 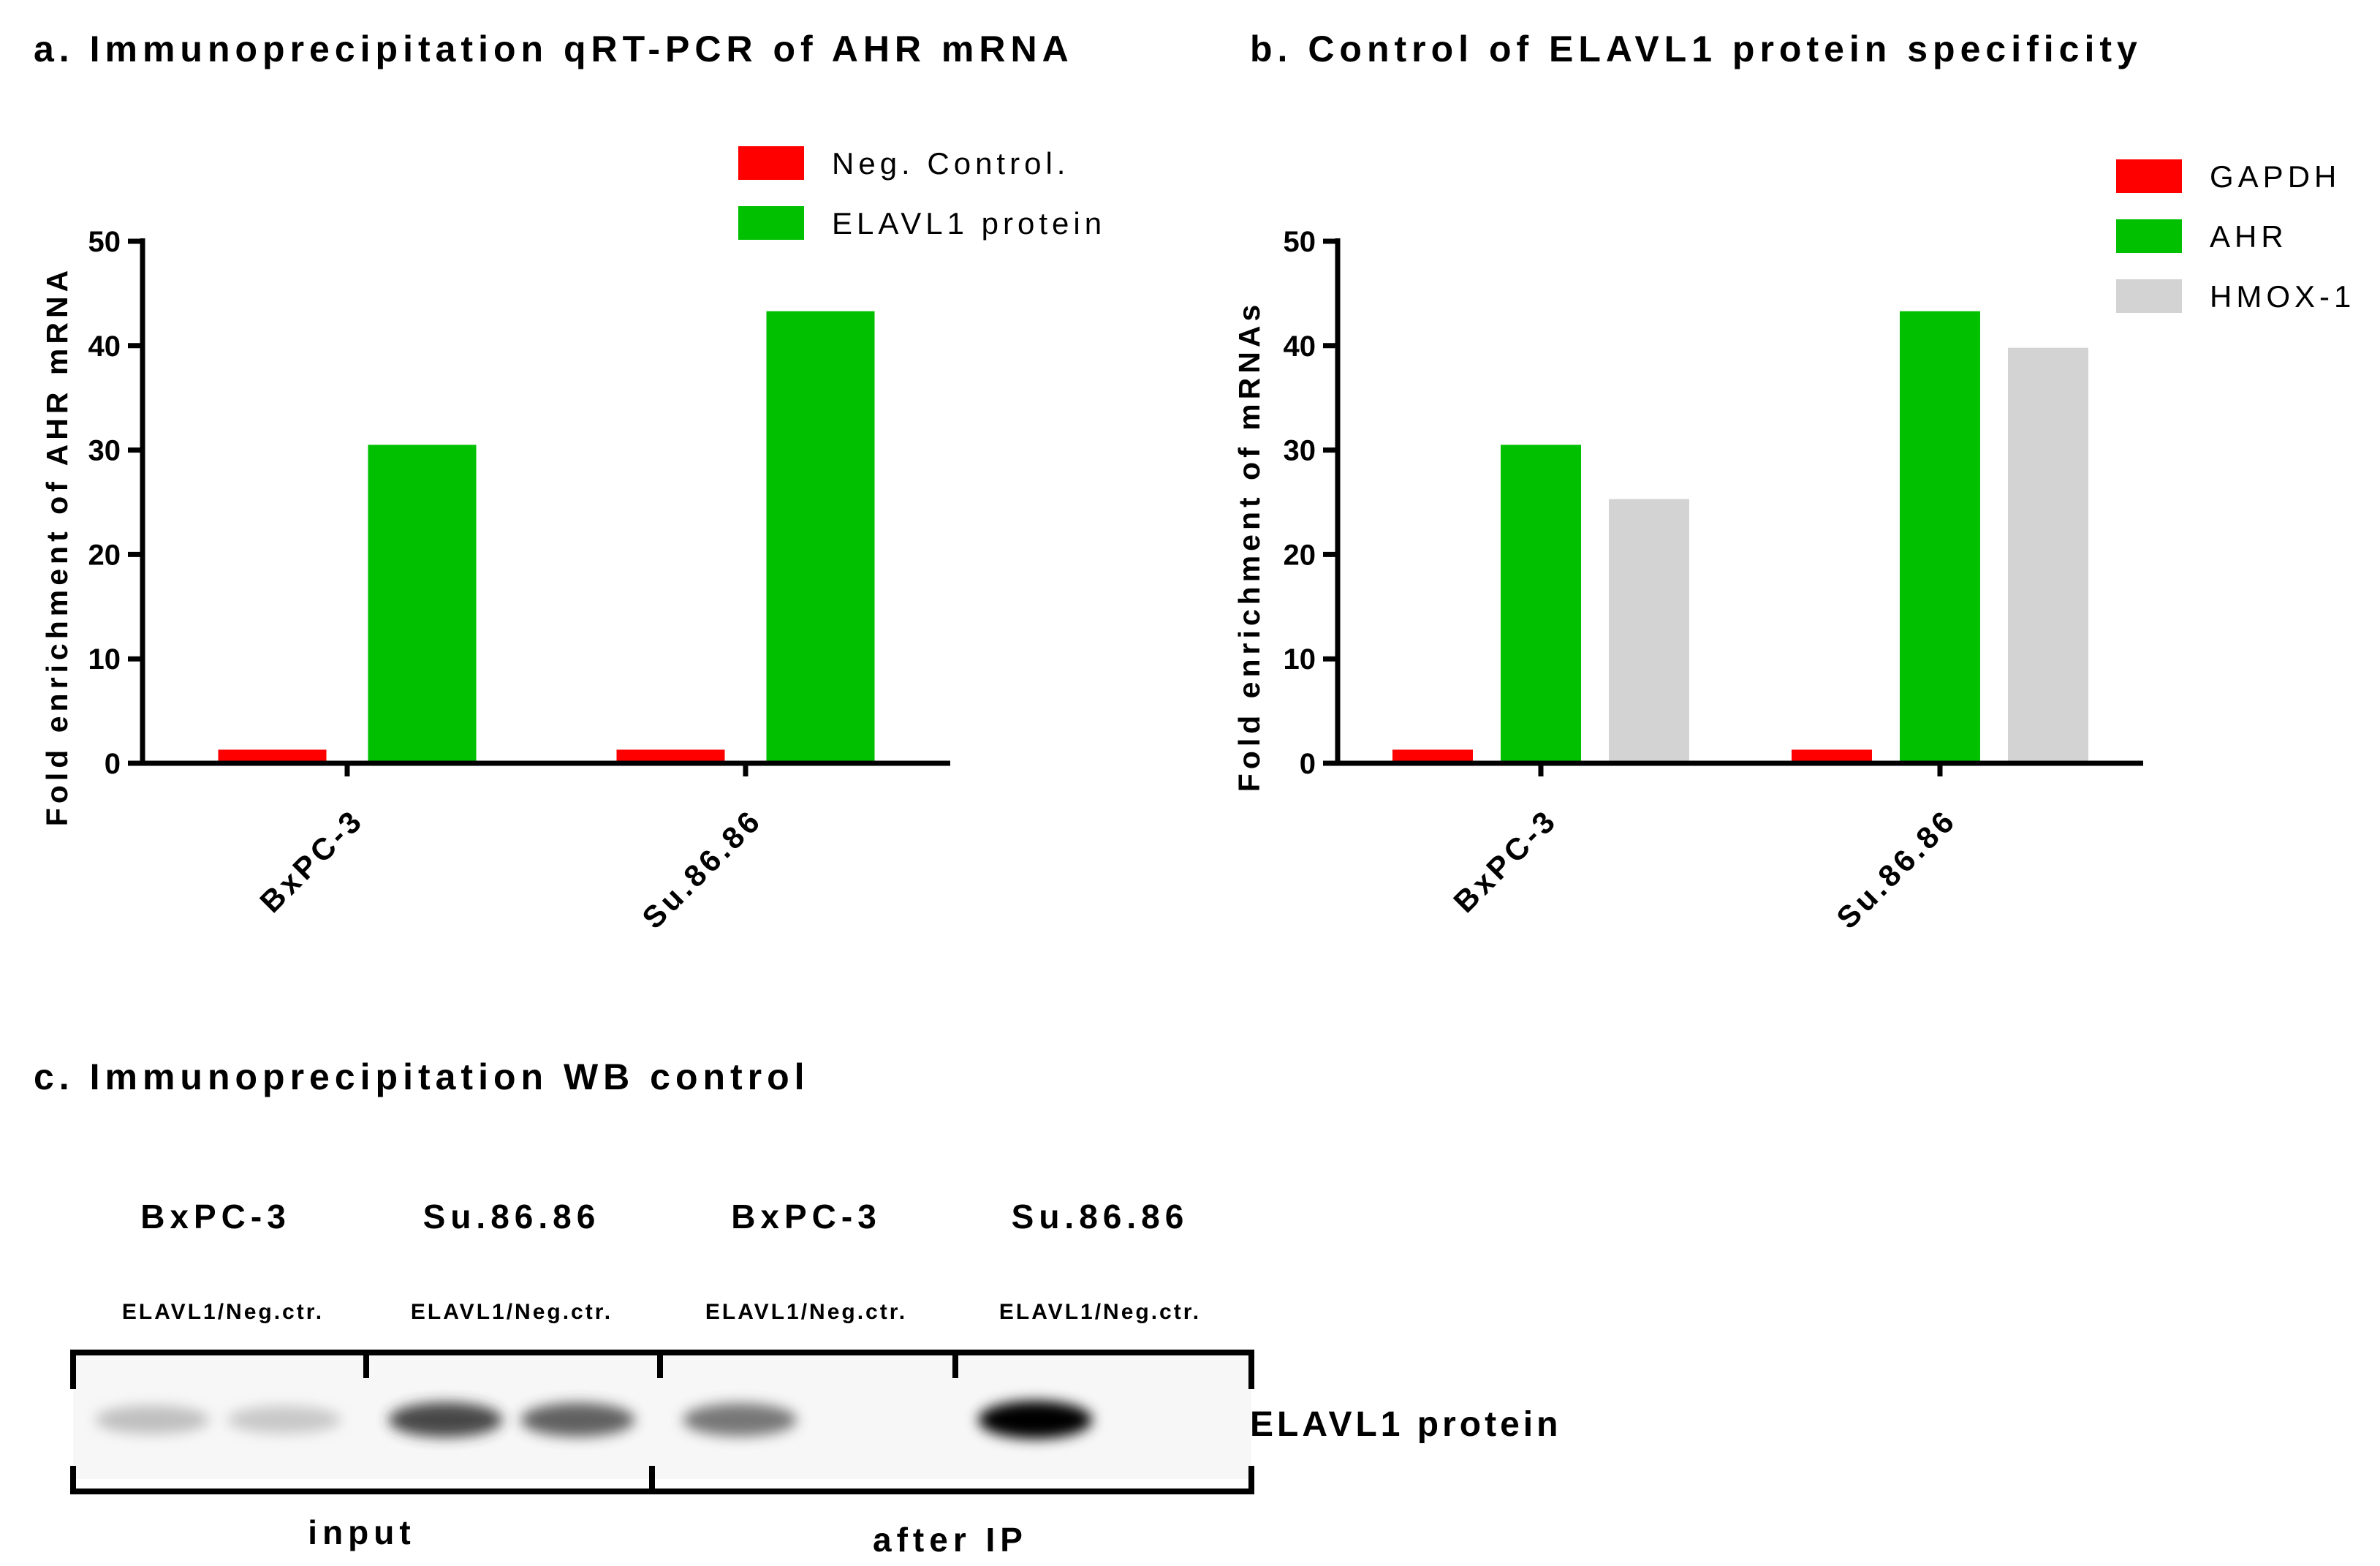 I want to click on wb-bottom-bracket, so click(x=662, y=1480).